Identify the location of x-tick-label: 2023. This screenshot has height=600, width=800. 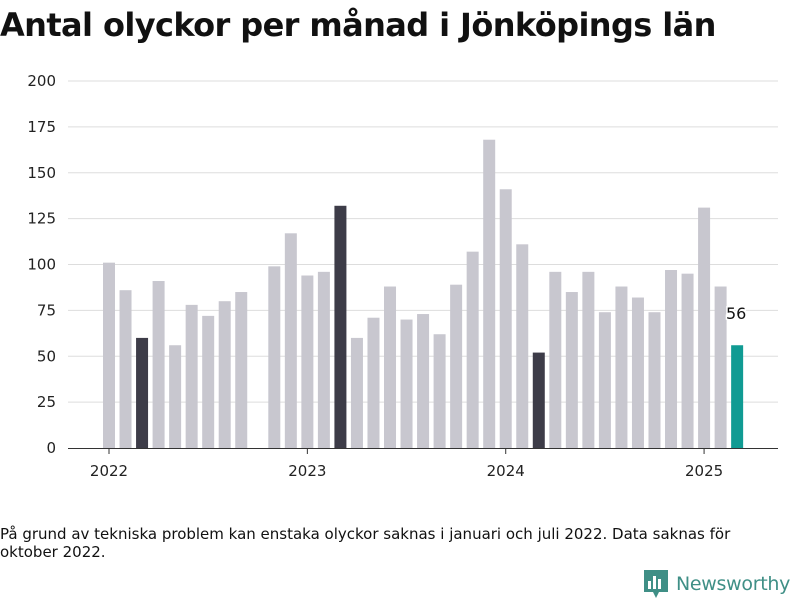
(307, 471).